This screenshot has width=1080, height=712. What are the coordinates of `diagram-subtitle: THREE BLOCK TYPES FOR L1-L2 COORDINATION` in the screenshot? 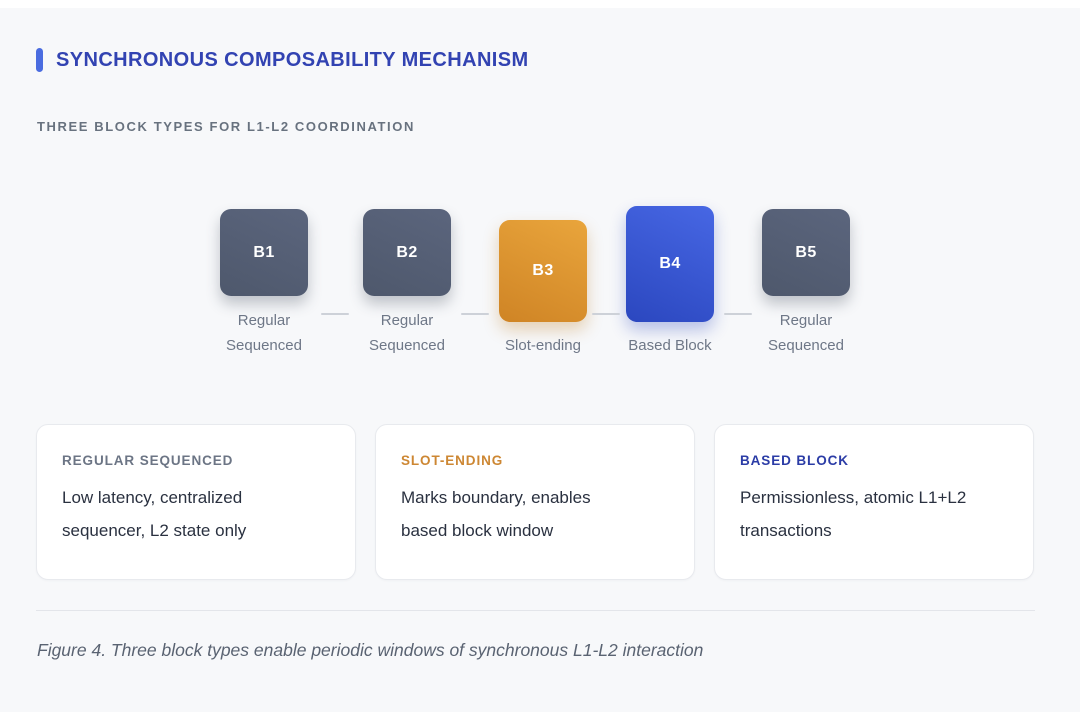 It's located at (226, 126).